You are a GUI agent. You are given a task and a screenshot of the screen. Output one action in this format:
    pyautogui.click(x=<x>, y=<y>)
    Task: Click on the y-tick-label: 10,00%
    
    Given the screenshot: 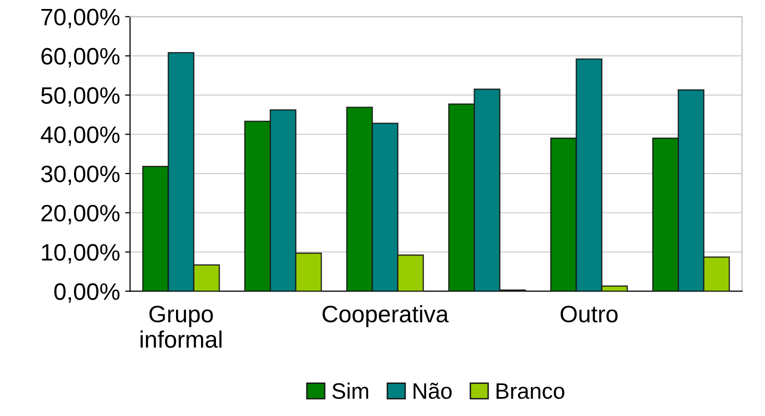 What is the action you would take?
    pyautogui.click(x=81, y=254)
    